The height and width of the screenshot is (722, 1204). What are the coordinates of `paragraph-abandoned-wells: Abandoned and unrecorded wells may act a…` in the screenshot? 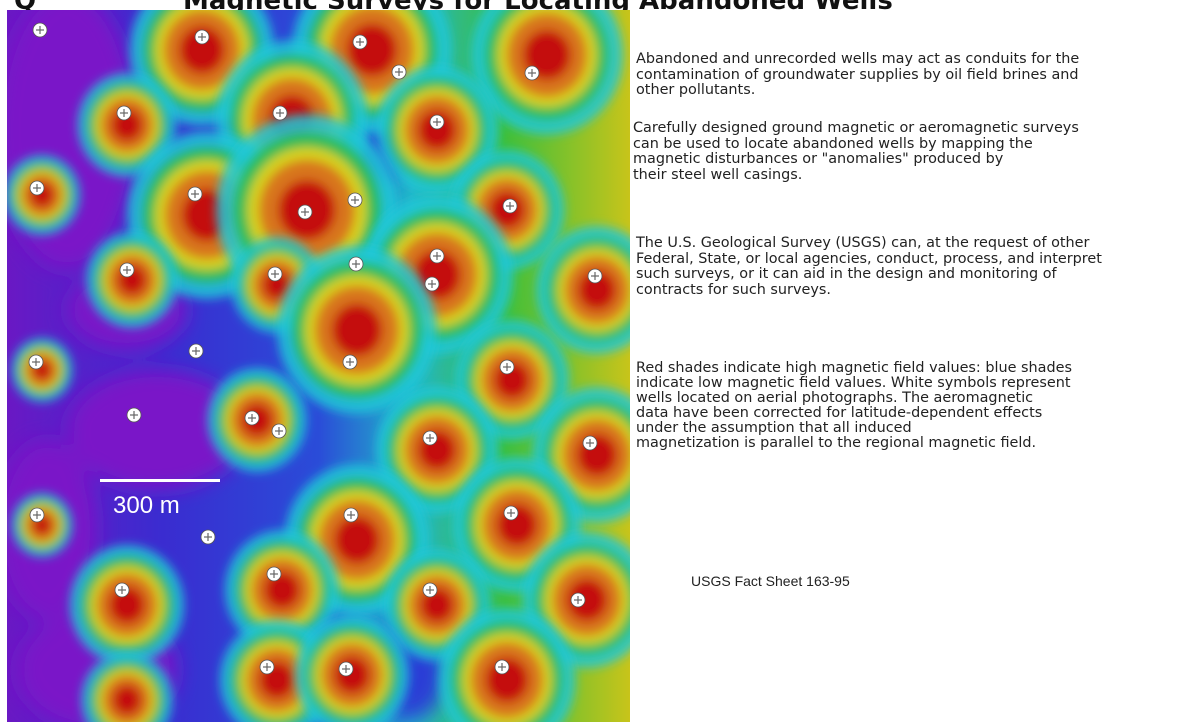 It's located at (916, 75).